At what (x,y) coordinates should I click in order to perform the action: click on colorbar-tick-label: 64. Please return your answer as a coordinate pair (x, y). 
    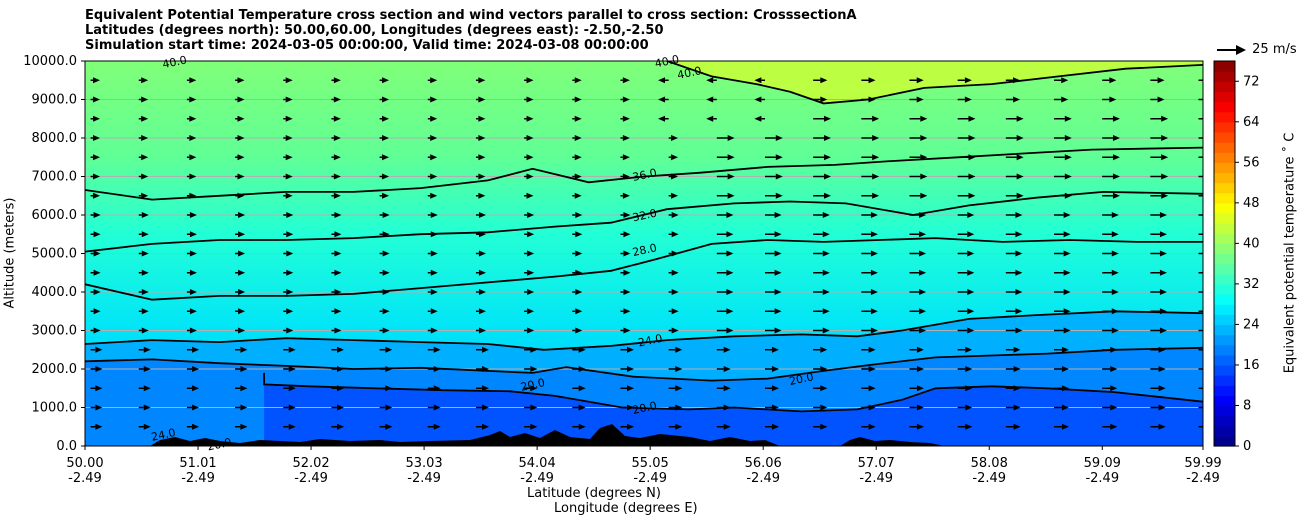
    Looking at the image, I should click on (1251, 122).